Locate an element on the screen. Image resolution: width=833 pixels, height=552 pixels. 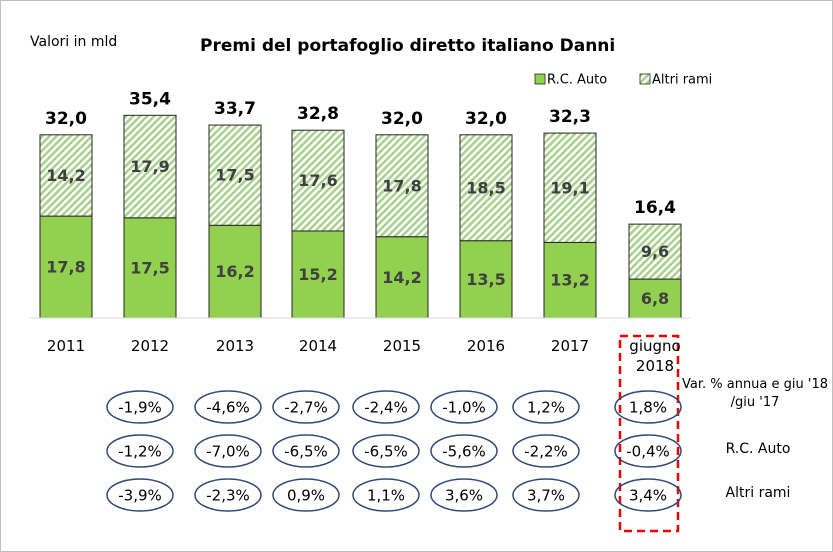
x-tick-label-box: 2017 is located at coordinates (570, 346).